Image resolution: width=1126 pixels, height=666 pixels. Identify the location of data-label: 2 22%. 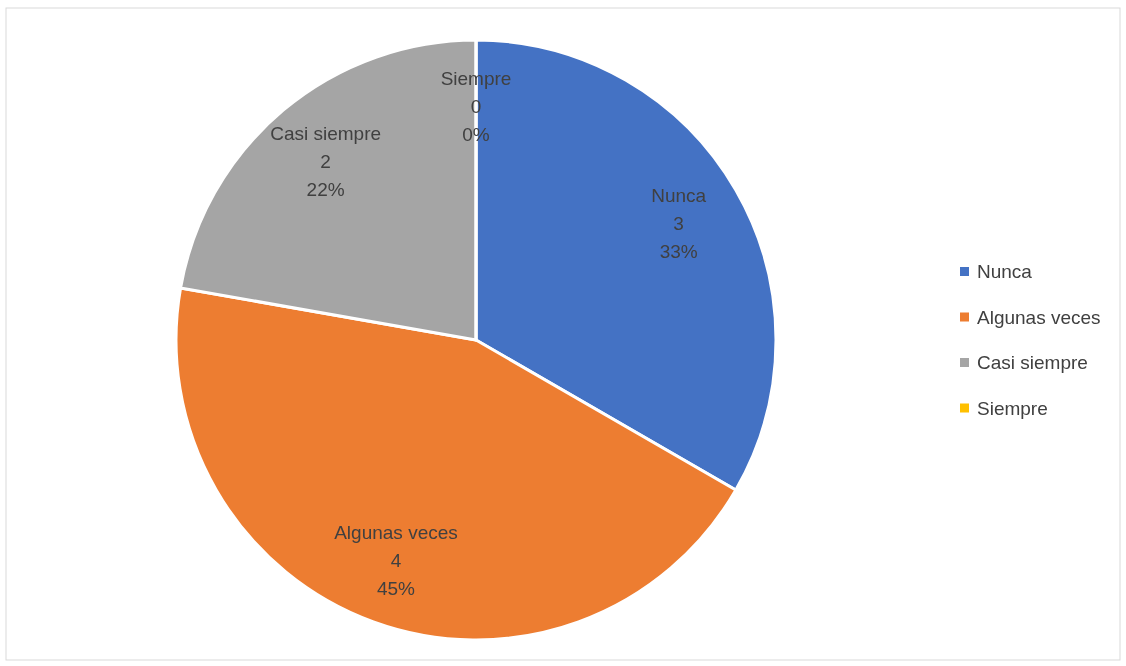
(325, 175).